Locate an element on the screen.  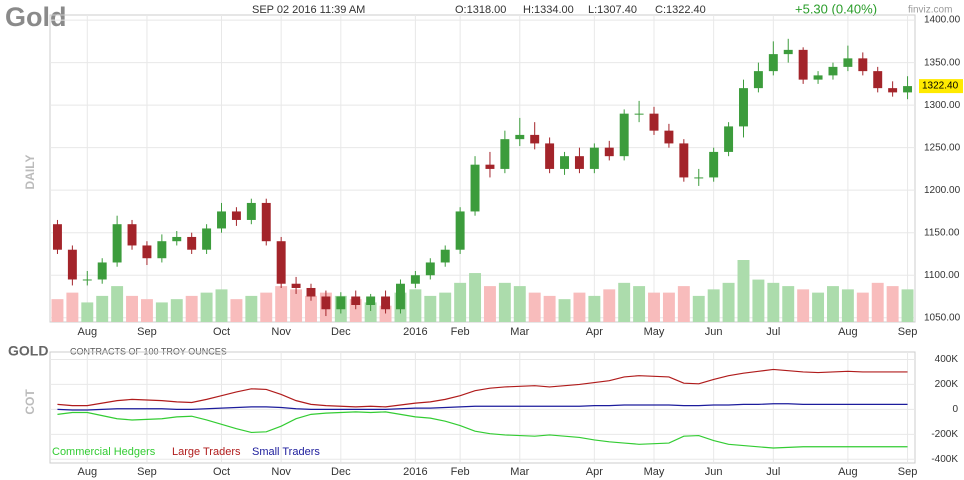
y-label: COT is located at coordinates (30, 402).